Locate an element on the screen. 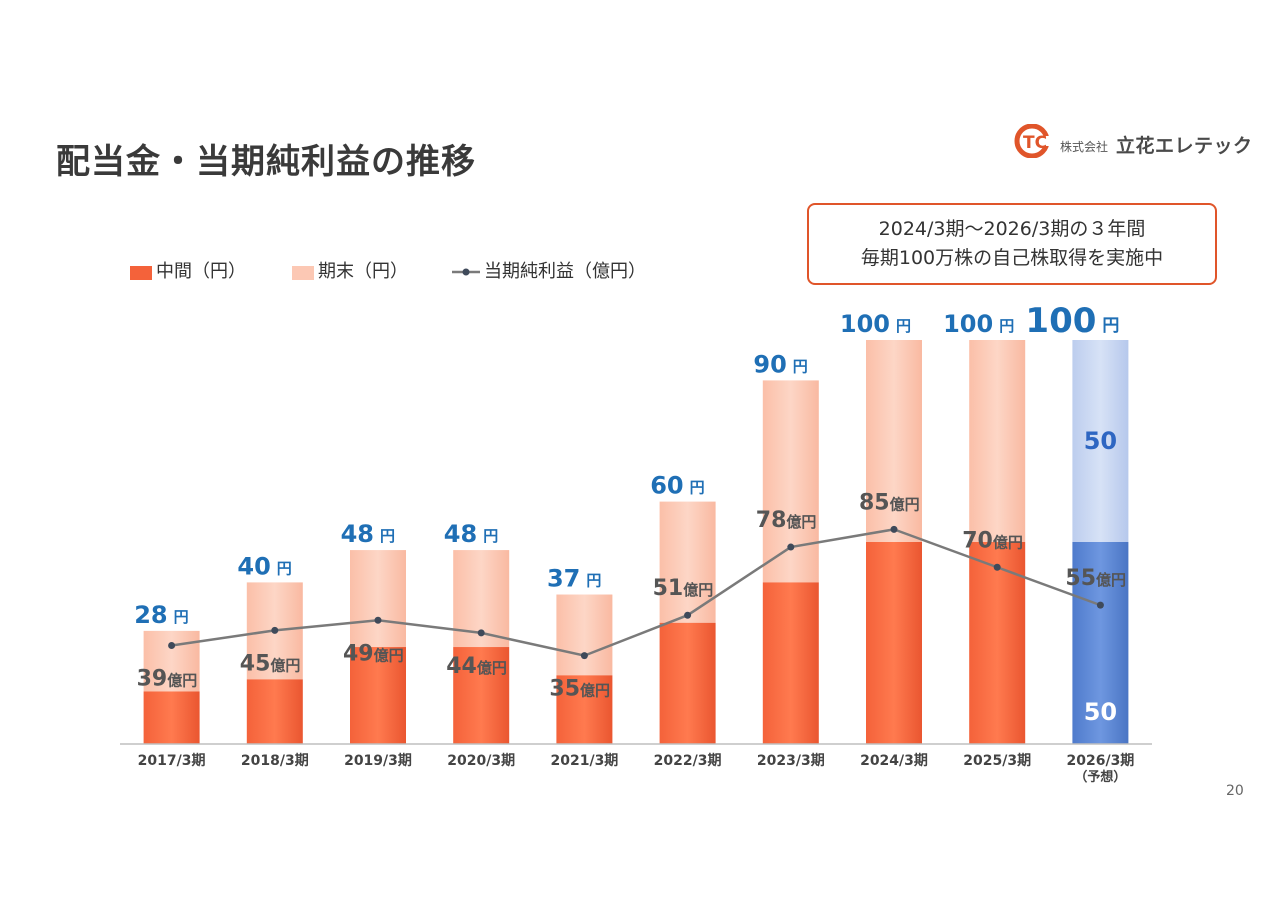  profit-label-0: 39億円 is located at coordinates (167, 679).